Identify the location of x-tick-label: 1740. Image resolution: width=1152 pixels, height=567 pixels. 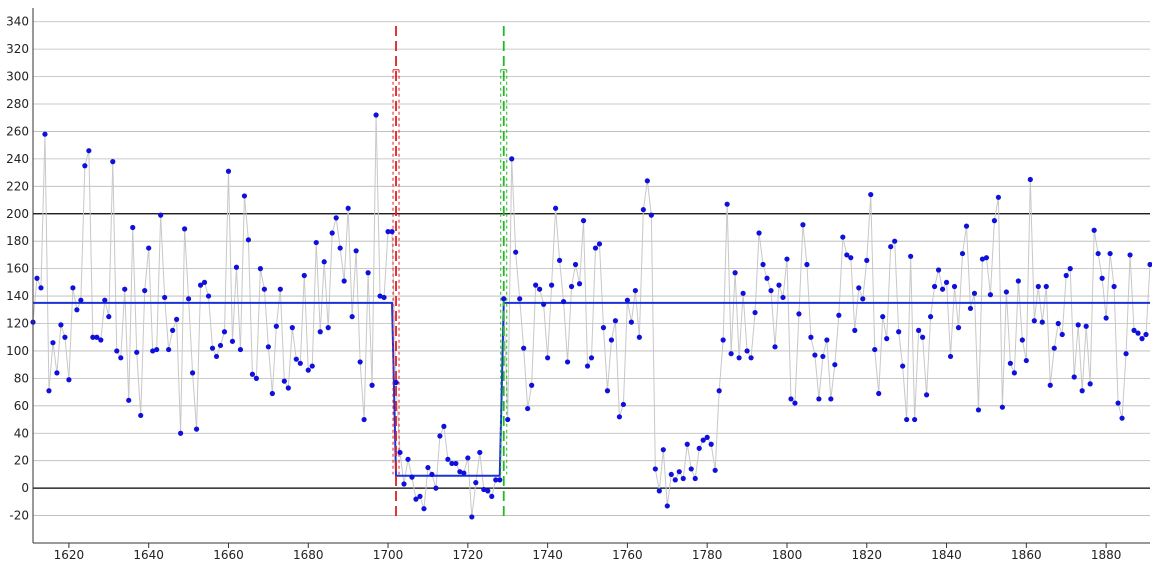
(547, 555).